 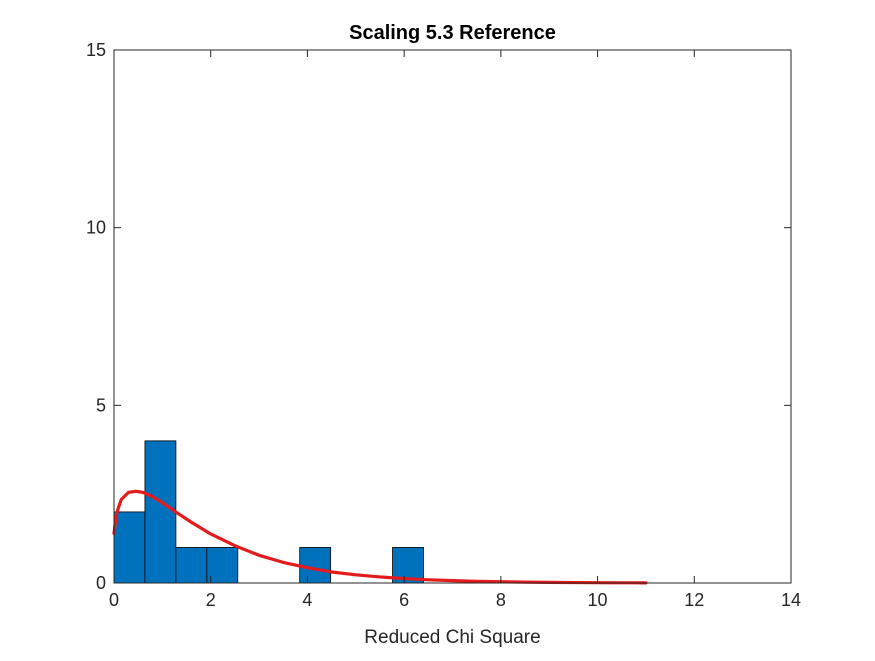 What do you see at coordinates (598, 600) in the screenshot?
I see `x-tick-label-5: 10` at bounding box center [598, 600].